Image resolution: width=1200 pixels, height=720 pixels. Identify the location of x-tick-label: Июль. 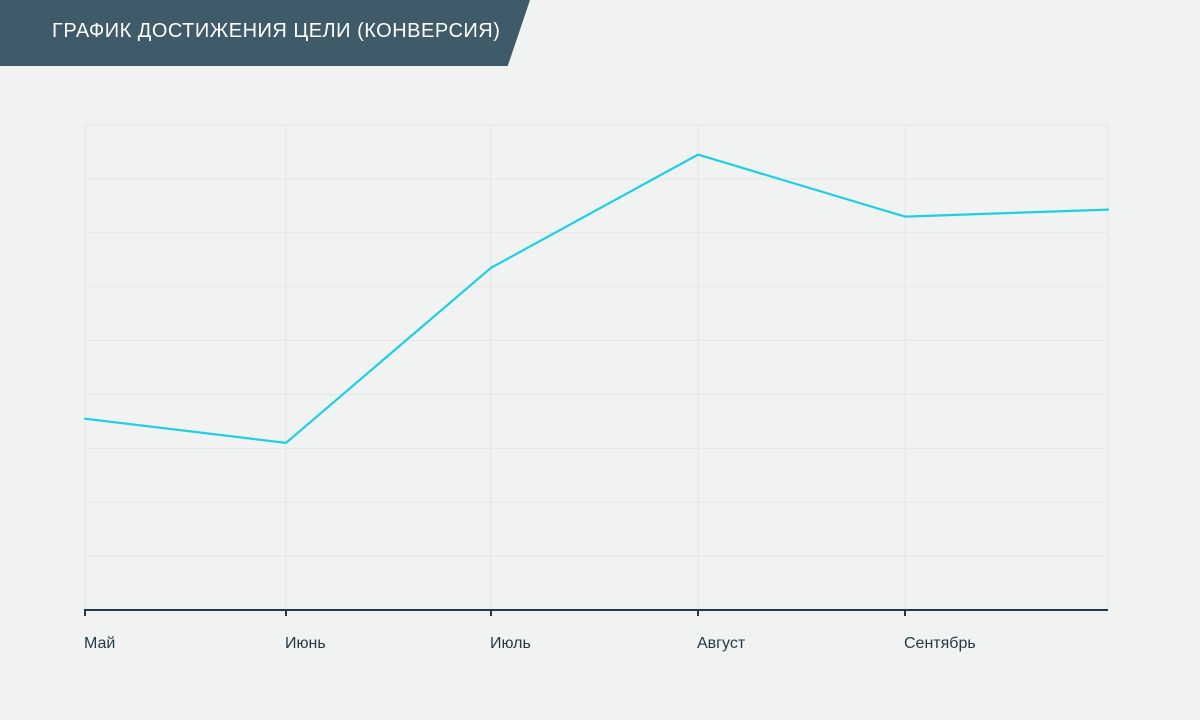
(510, 643).